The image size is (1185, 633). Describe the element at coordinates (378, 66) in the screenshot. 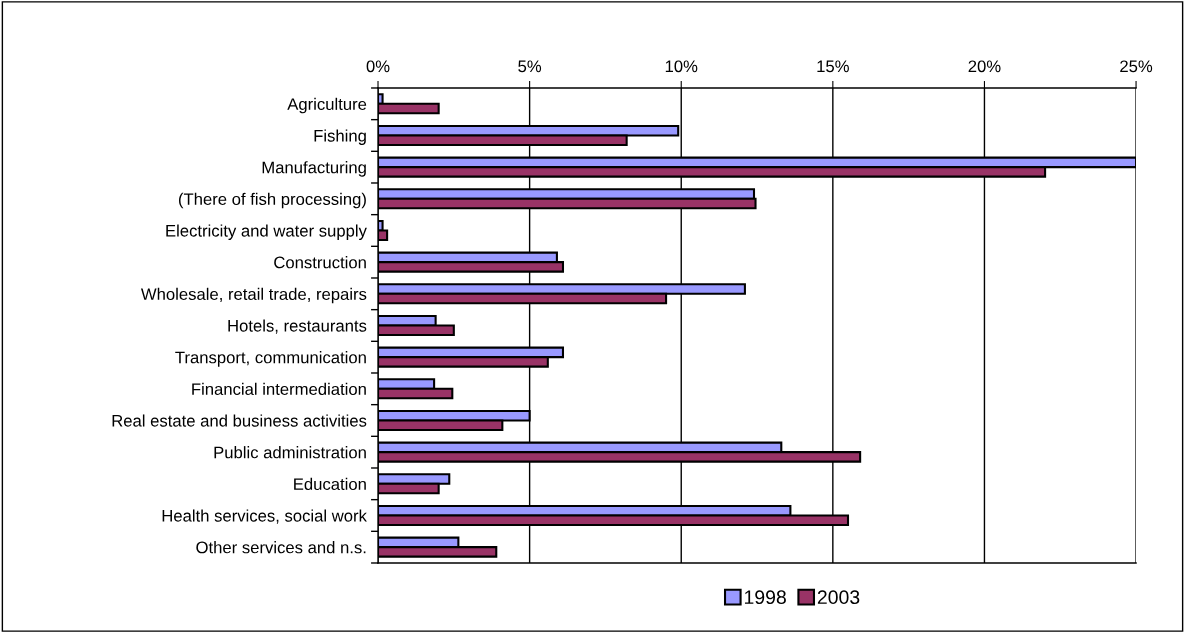

I see `x-tick-label: 0%` at that location.